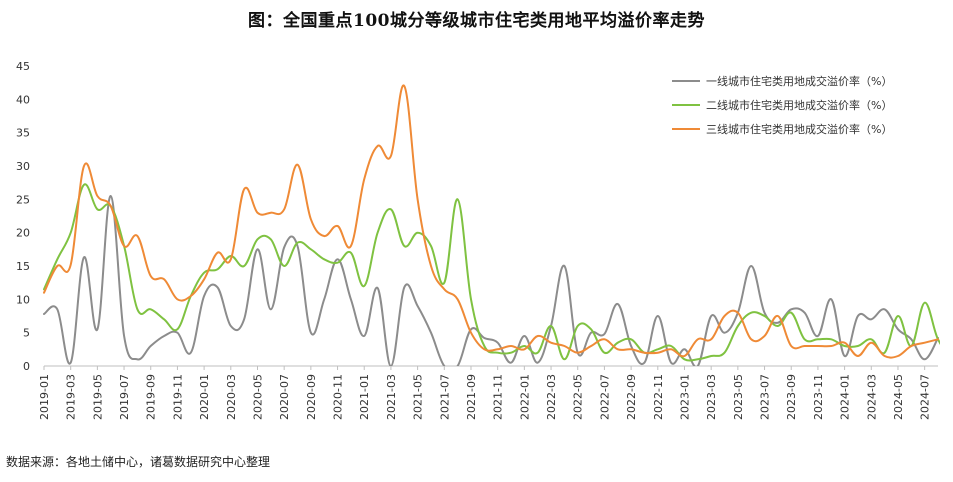 The width and height of the screenshot is (953, 482). What do you see at coordinates (23, 299) in the screenshot?
I see `y-tick-label: 10` at bounding box center [23, 299].